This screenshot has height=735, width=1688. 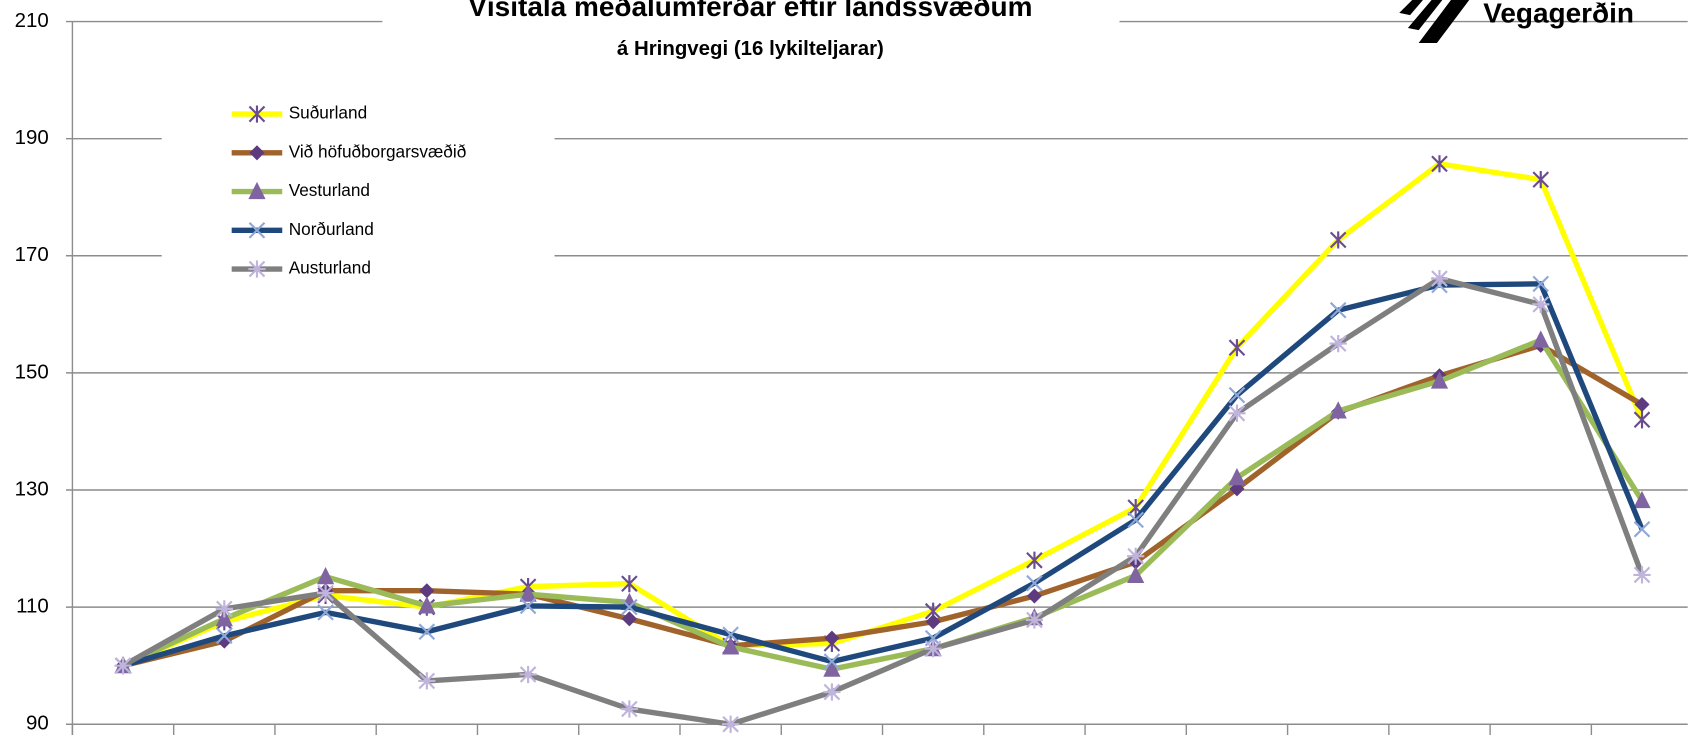 I want to click on legend-label: Norðurland, so click(x=331, y=229).